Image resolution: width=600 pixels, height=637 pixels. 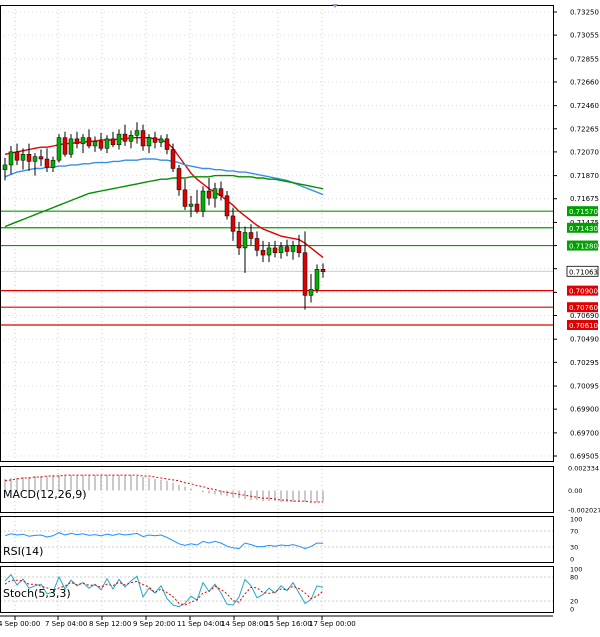 I want to click on macd-tick-label: 0.00, so click(x=575, y=491).